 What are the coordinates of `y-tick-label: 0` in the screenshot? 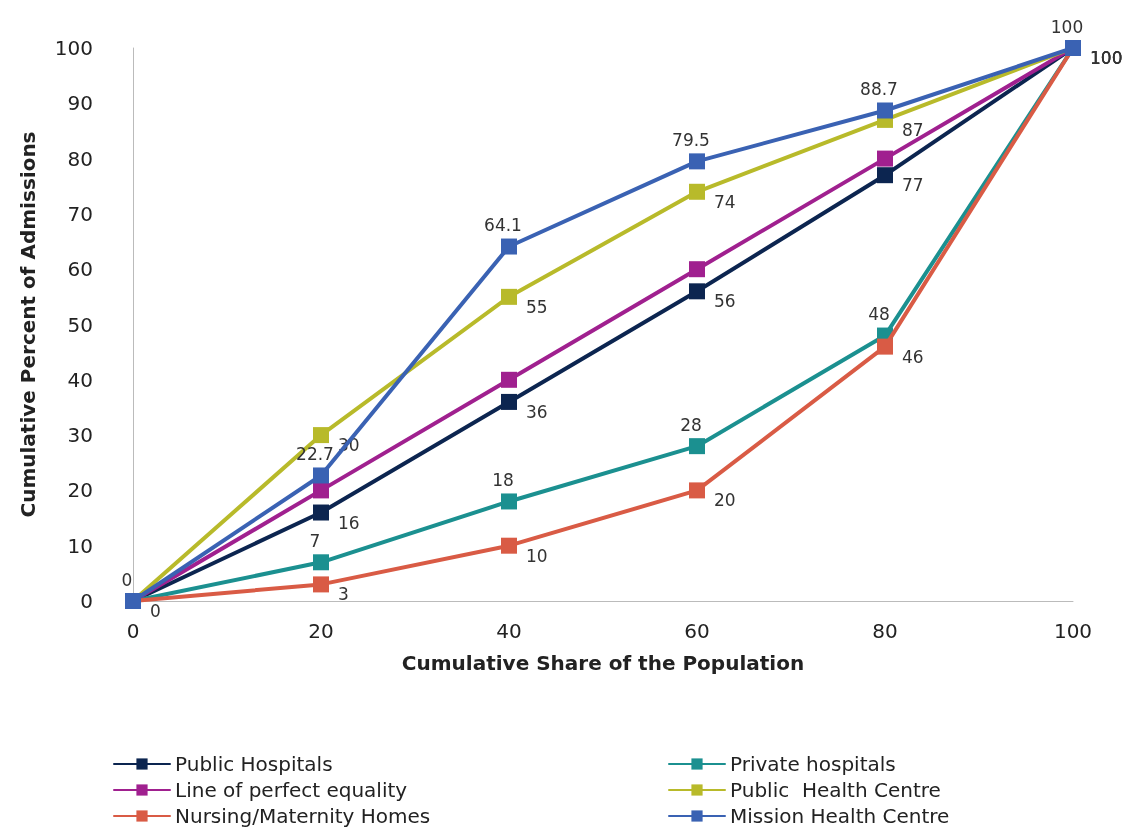 It's located at (86, 601).